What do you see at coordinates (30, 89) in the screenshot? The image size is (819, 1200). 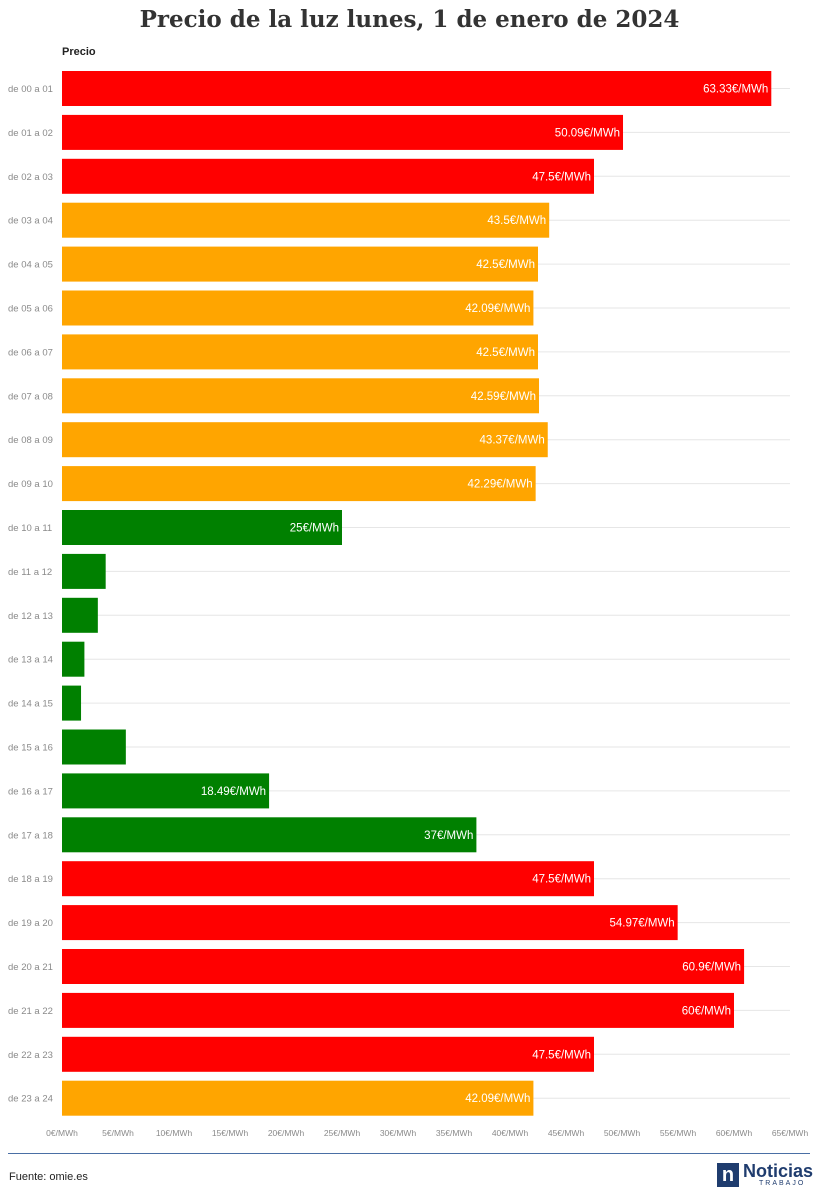 I see `category-label: de 00 a 01` at bounding box center [30, 89].